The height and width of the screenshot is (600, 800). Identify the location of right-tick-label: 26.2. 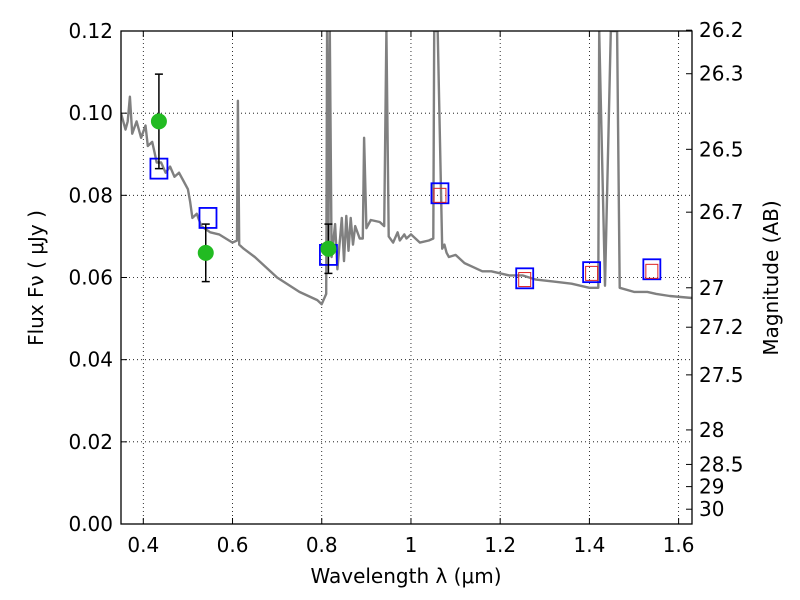
(721, 30).